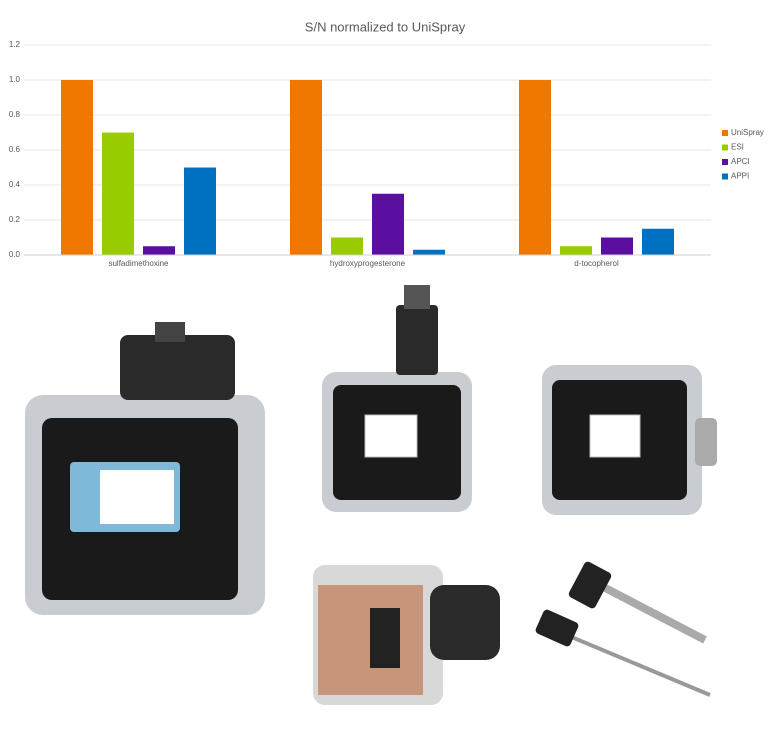 The width and height of the screenshot is (768, 733). What do you see at coordinates (138, 263) in the screenshot?
I see `x-tick-label: sulfadimethoxine` at bounding box center [138, 263].